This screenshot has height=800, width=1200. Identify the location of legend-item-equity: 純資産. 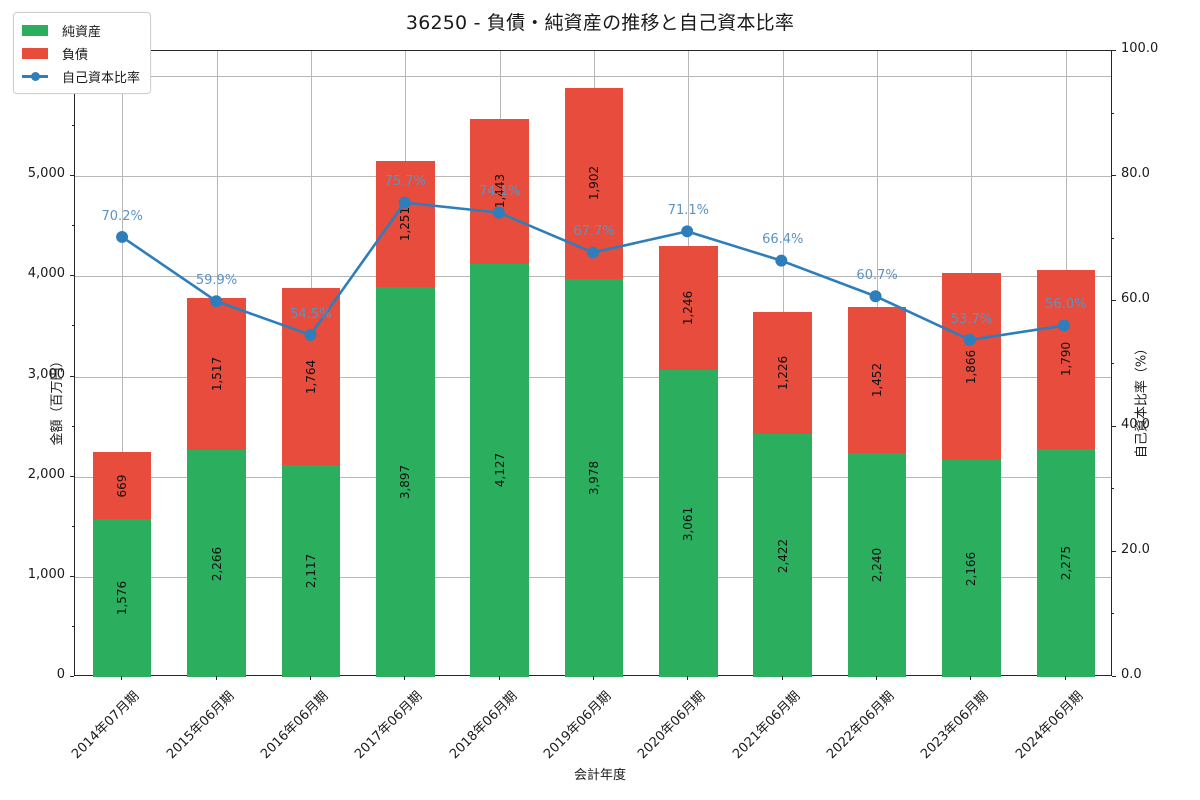
(81, 30).